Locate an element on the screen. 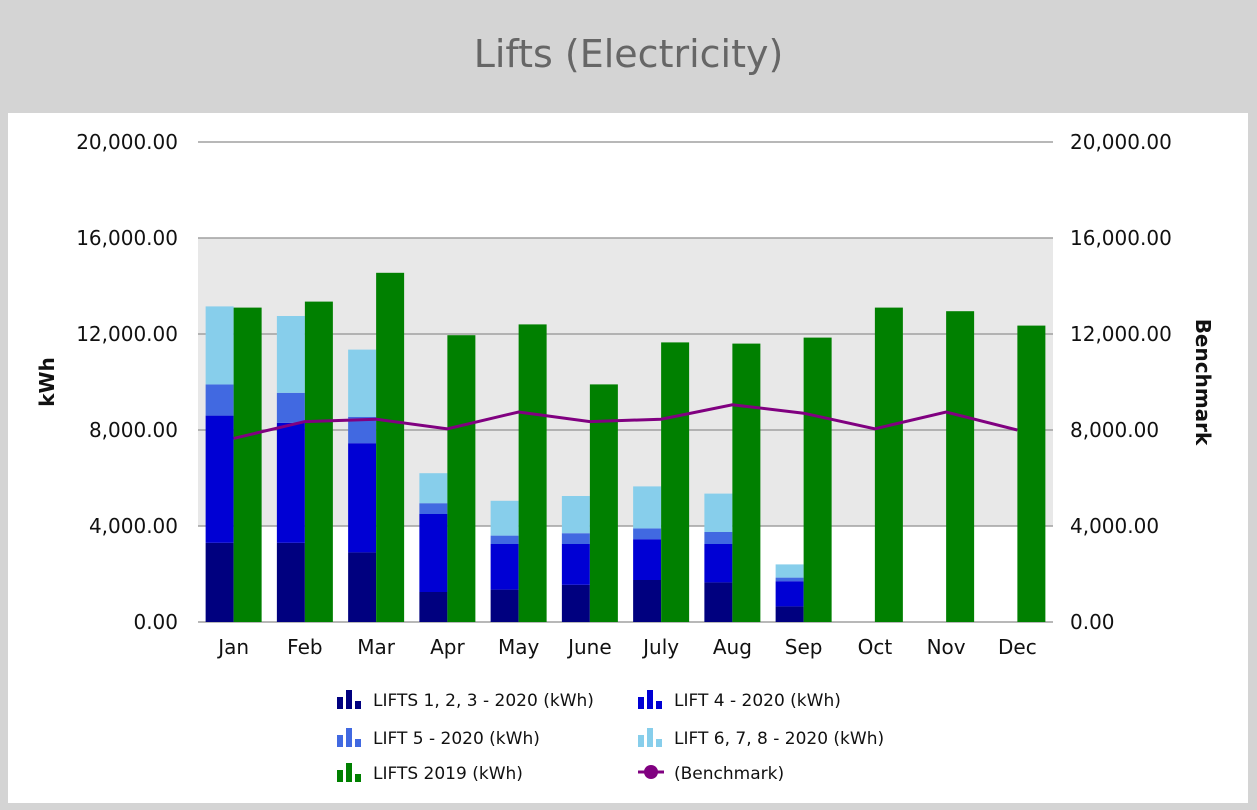  bar-lifts-2019-apr is located at coordinates (461, 478).